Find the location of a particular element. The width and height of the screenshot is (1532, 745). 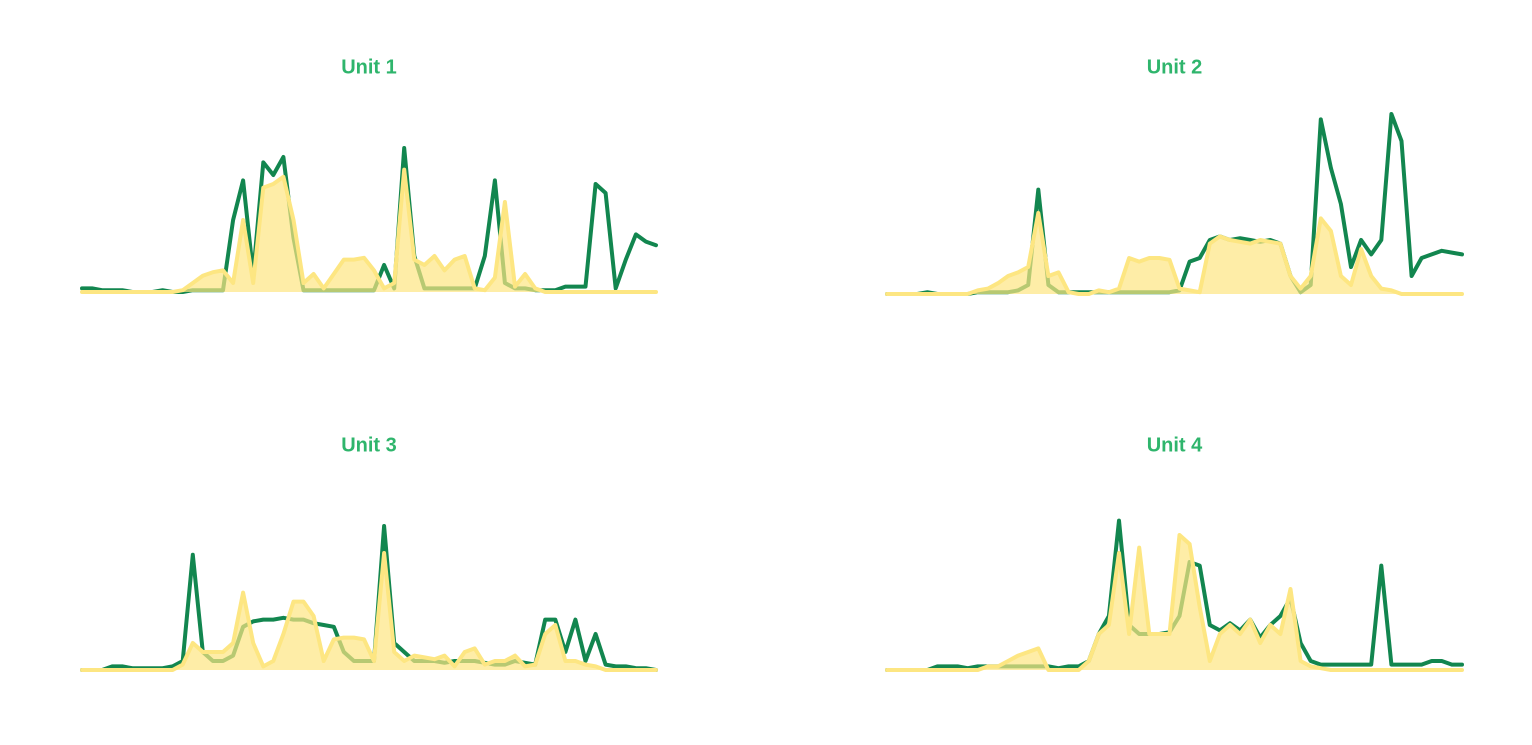

chart-title: Unit 3 is located at coordinates (369, 445).